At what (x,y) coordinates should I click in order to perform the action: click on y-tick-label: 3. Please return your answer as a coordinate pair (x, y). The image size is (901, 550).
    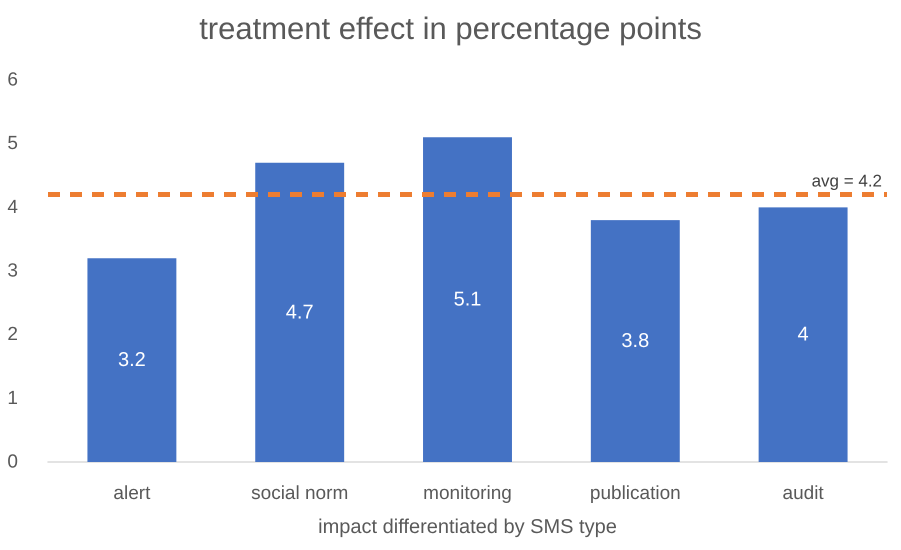
    Looking at the image, I should click on (12, 271).